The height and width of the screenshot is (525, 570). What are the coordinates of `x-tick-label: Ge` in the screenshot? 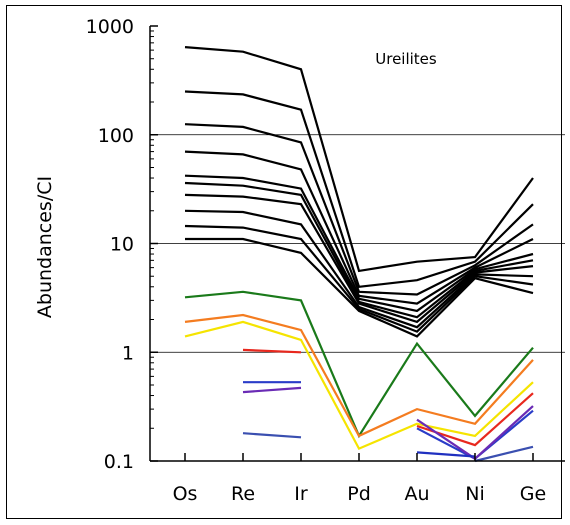 It's located at (533, 494).